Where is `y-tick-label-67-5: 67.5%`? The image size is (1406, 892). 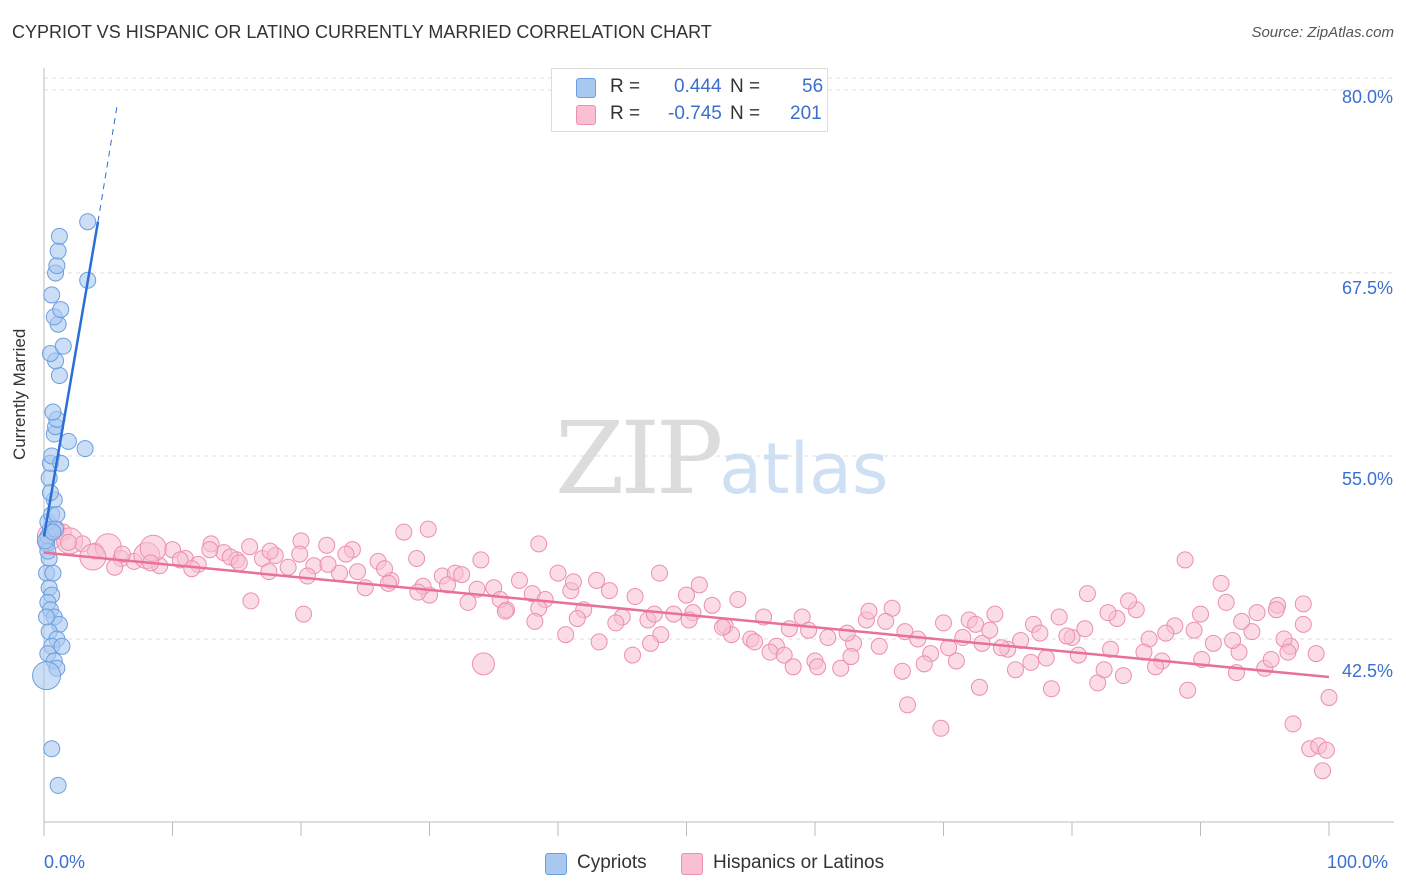 y-tick-label-67-5: 67.5% is located at coordinates (1367, 288).